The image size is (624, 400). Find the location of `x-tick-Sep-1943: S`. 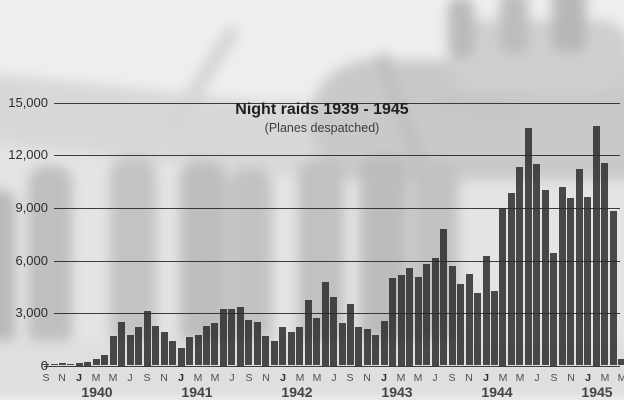

x-tick-Sep-1943: S is located at coordinates (452, 378).